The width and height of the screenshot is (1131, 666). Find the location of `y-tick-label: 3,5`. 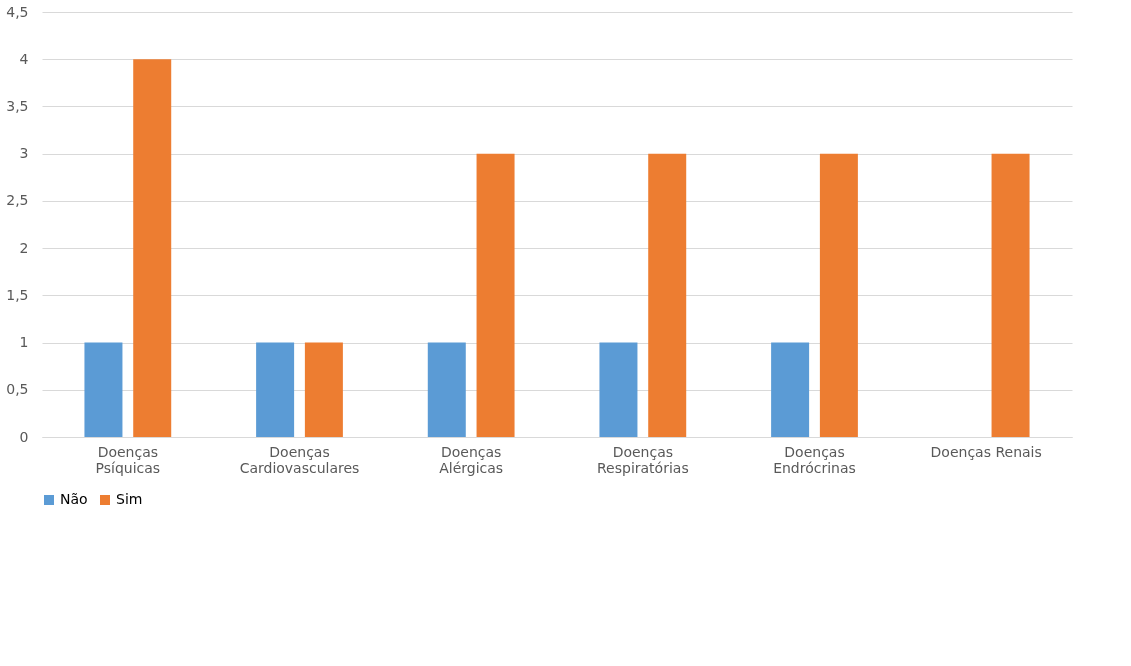

y-tick-label: 3,5 is located at coordinates (17, 105).